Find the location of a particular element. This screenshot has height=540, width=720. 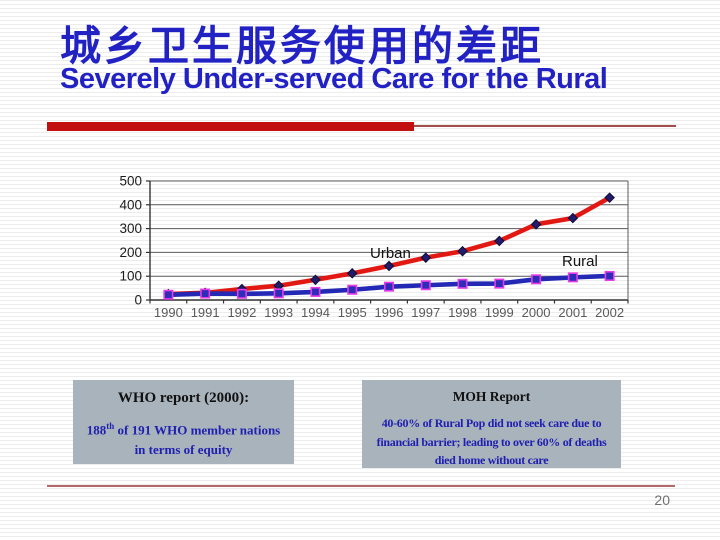

series-label-rural: Rural is located at coordinates (580, 261).